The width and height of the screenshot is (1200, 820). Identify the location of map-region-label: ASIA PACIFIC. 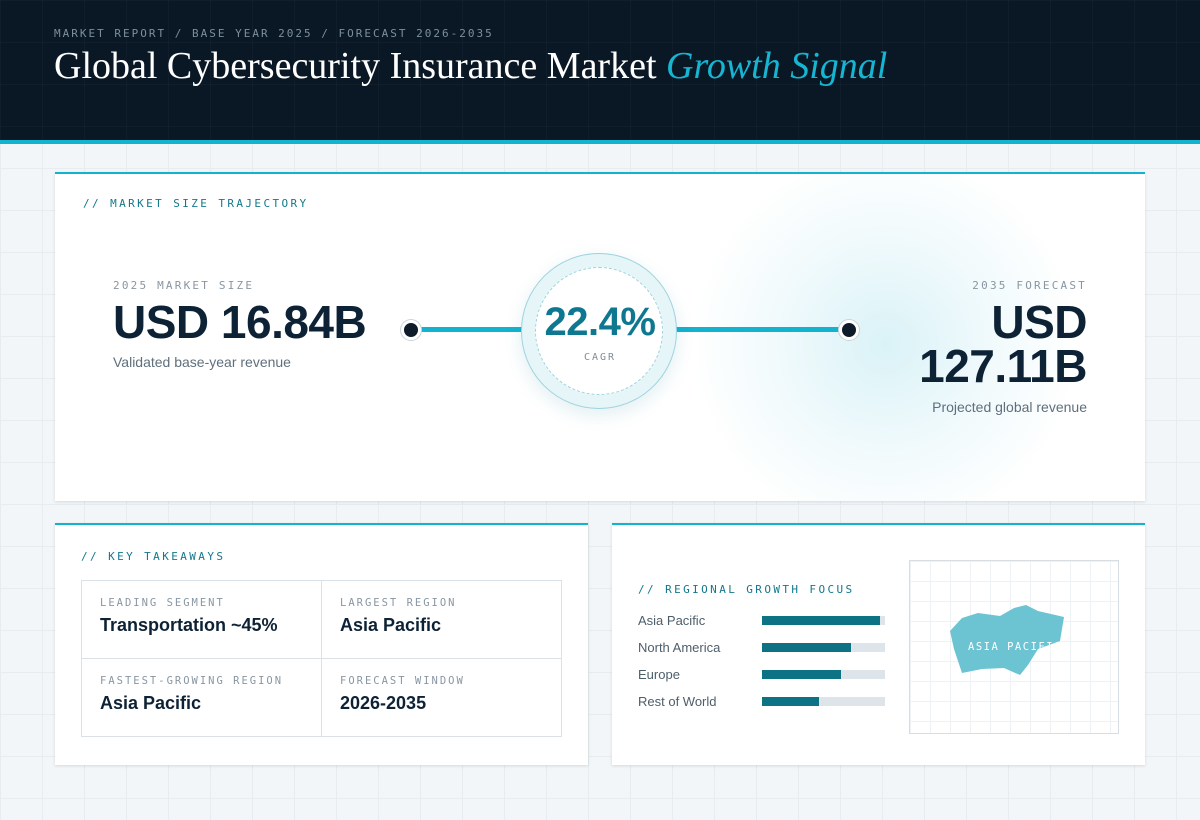
(1015, 647).